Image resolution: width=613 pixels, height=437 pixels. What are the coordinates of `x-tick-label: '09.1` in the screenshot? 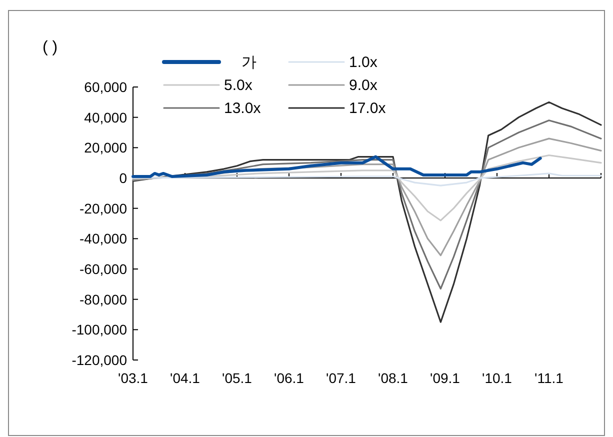 It's located at (445, 378).